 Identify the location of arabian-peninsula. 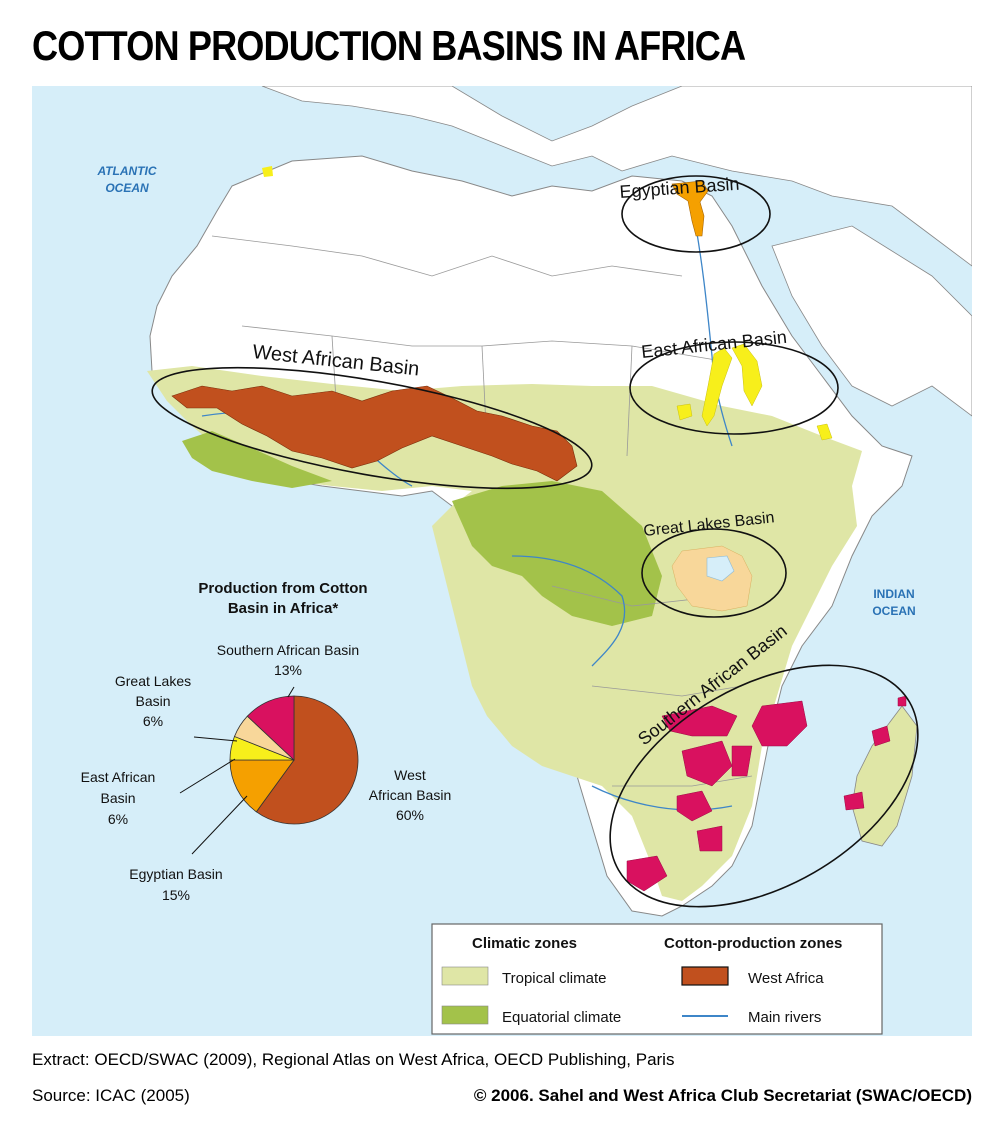
(871, 321).